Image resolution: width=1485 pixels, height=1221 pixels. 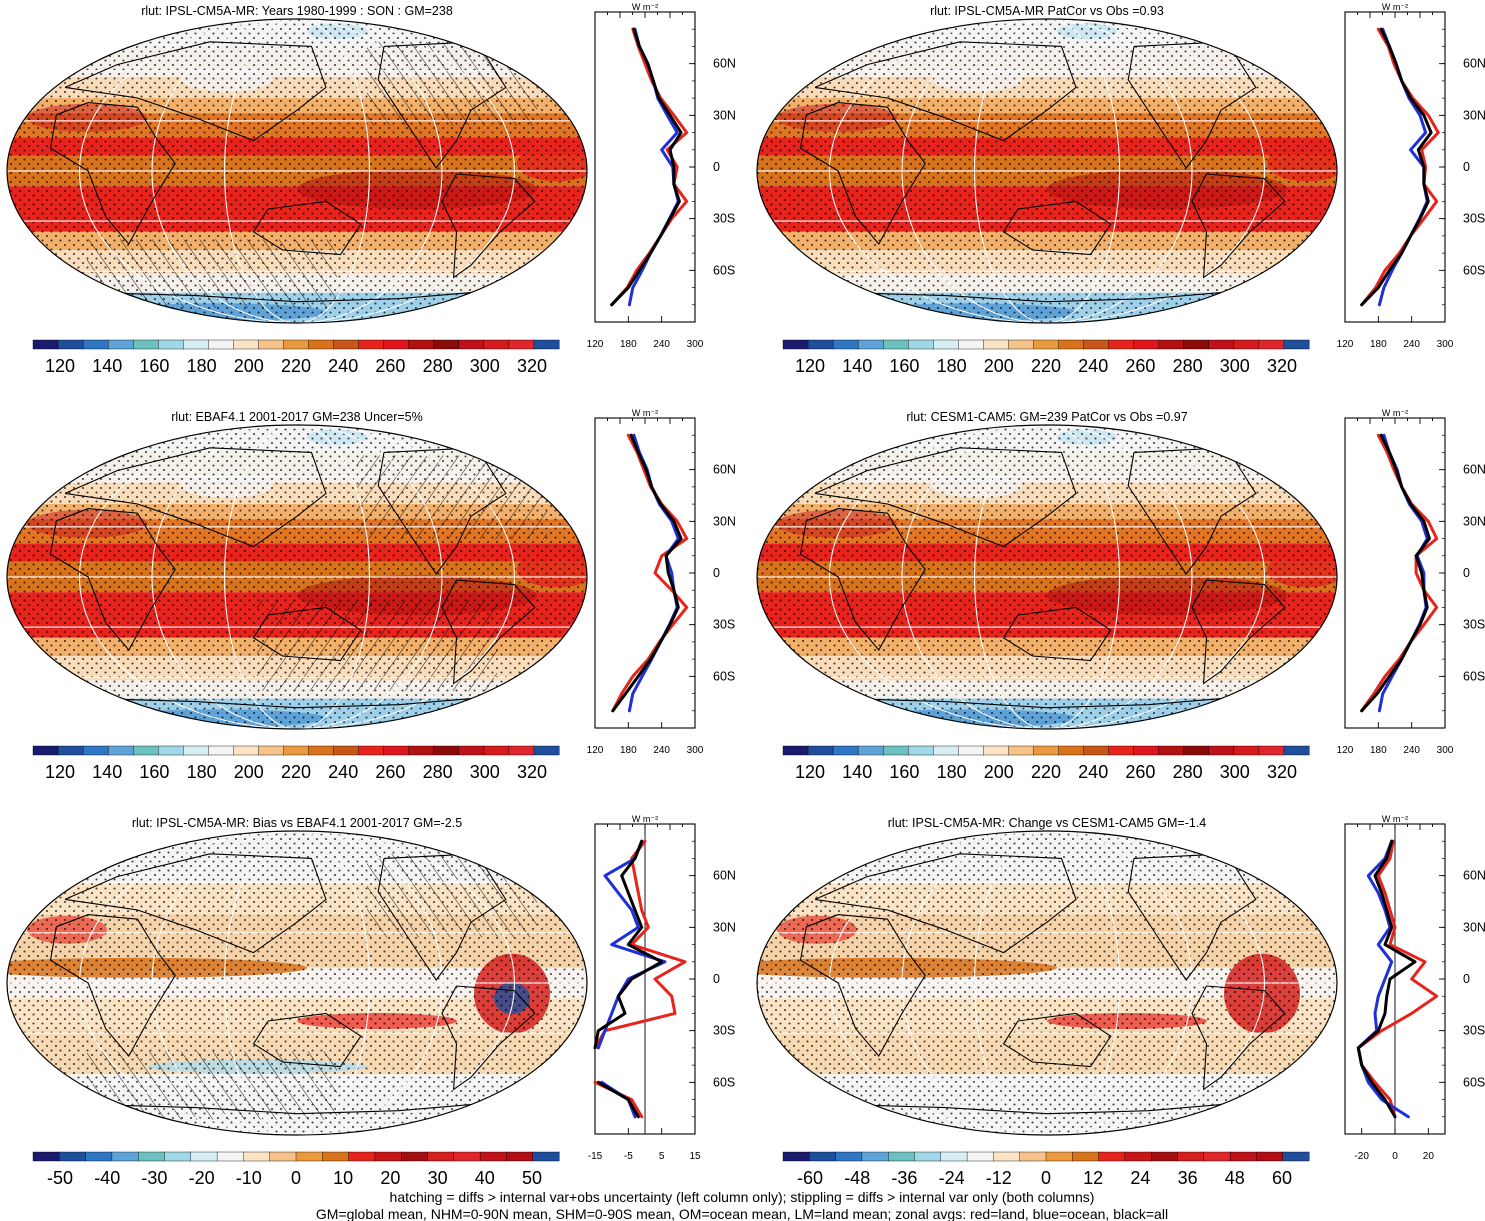 I want to click on colorbar-label: 36, so click(x=1188, y=1178).